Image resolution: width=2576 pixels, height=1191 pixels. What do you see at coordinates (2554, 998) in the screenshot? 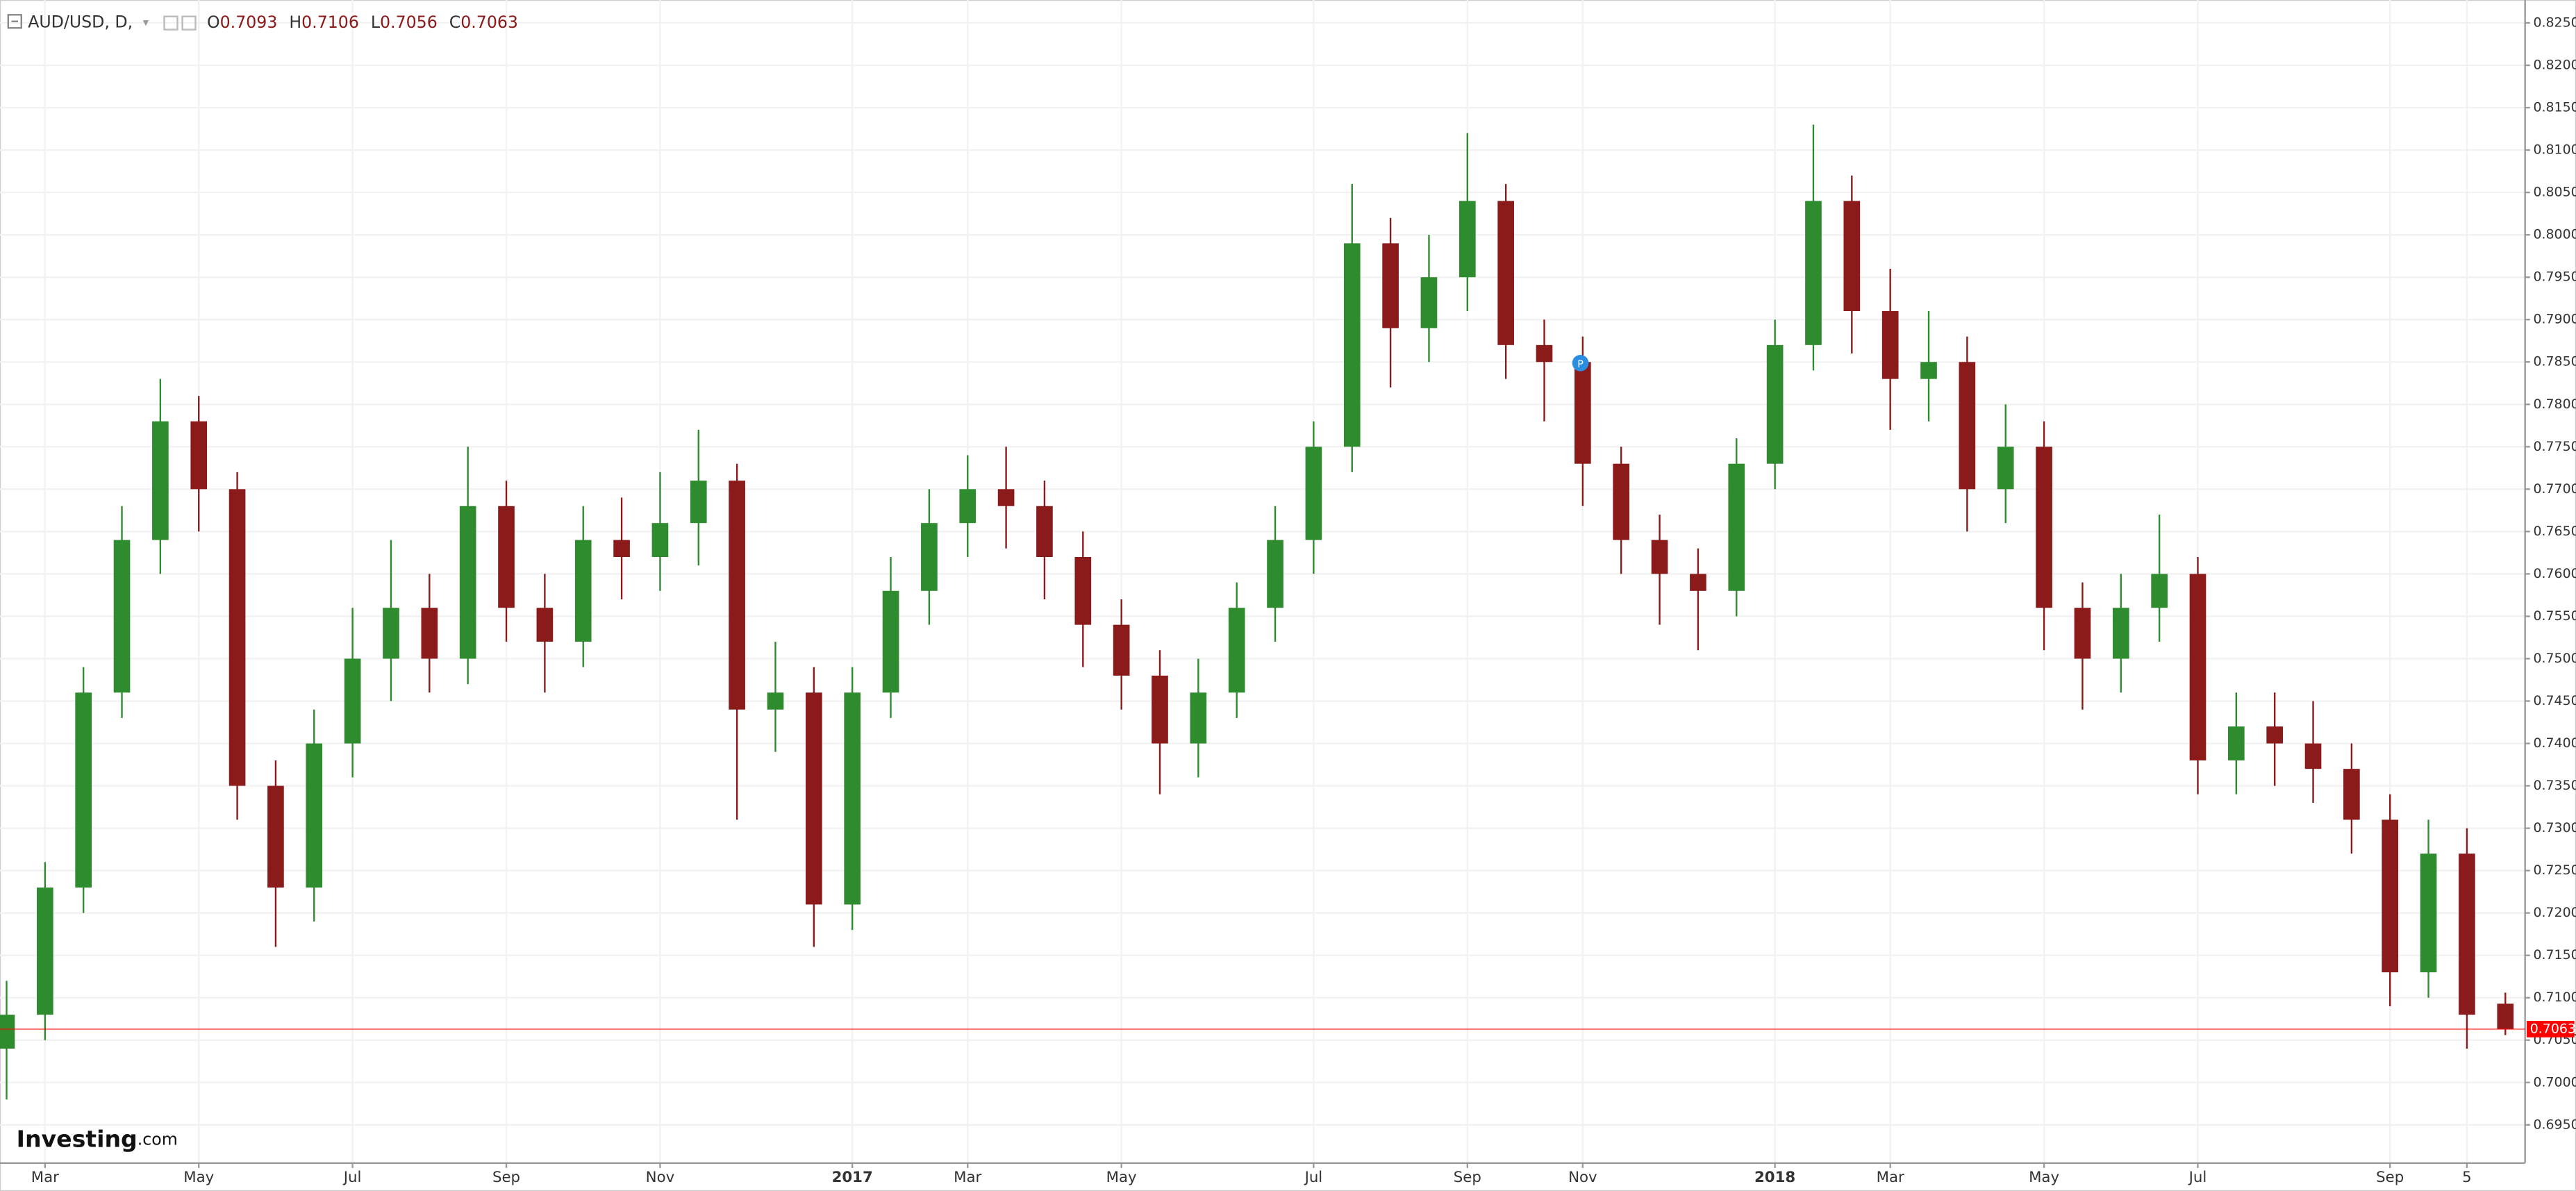
I see `y-tick-label: 0.7100` at bounding box center [2554, 998].